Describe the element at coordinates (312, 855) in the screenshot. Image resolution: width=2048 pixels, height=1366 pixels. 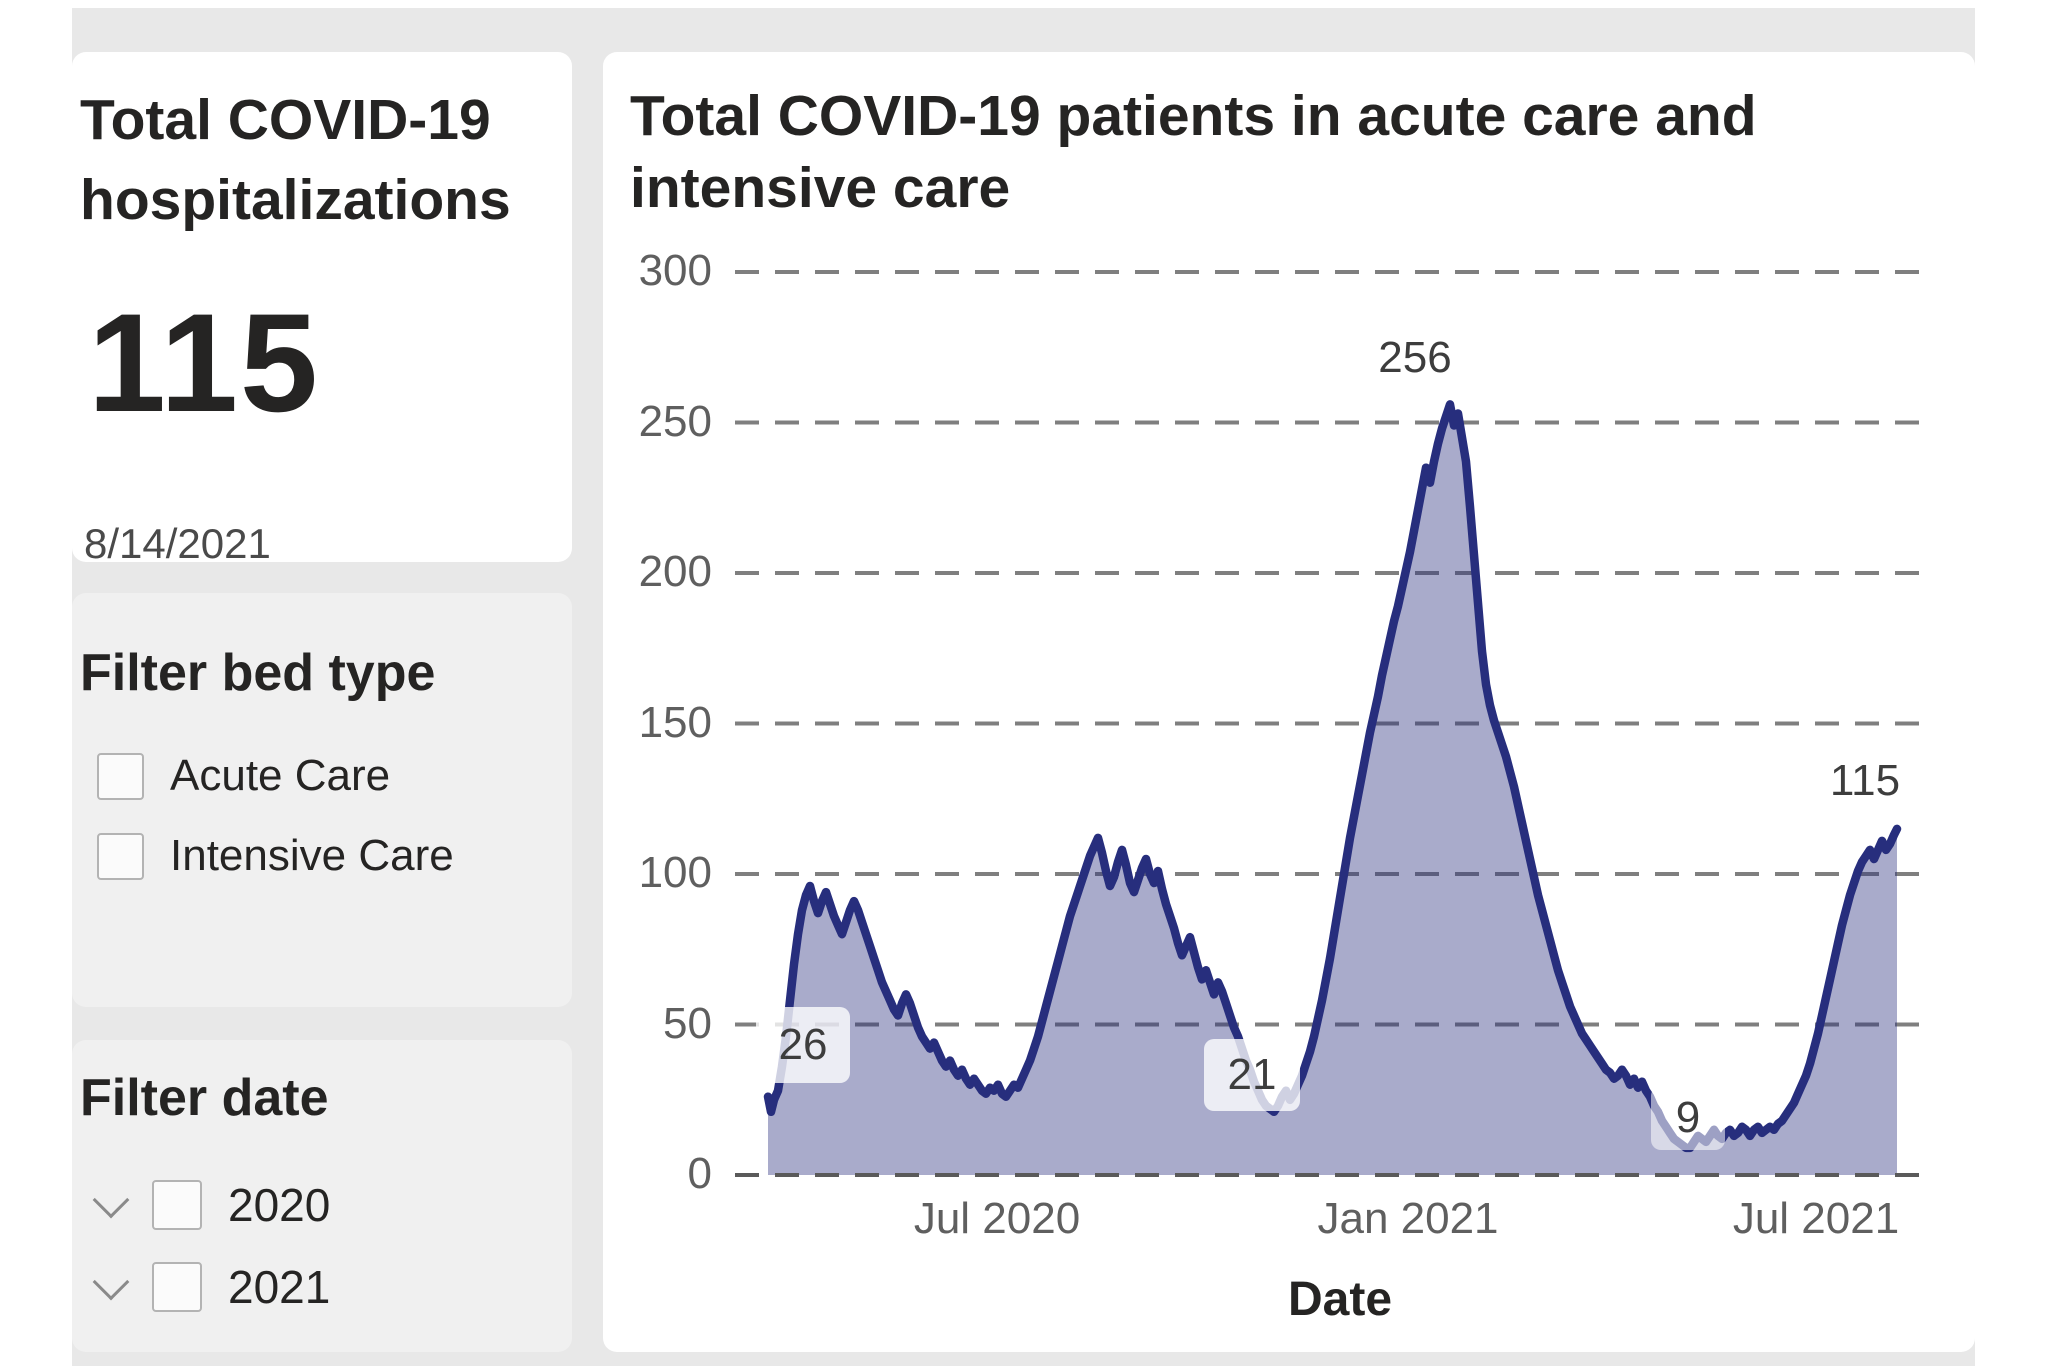
I see `checkbox-label: Intensive Care` at that location.